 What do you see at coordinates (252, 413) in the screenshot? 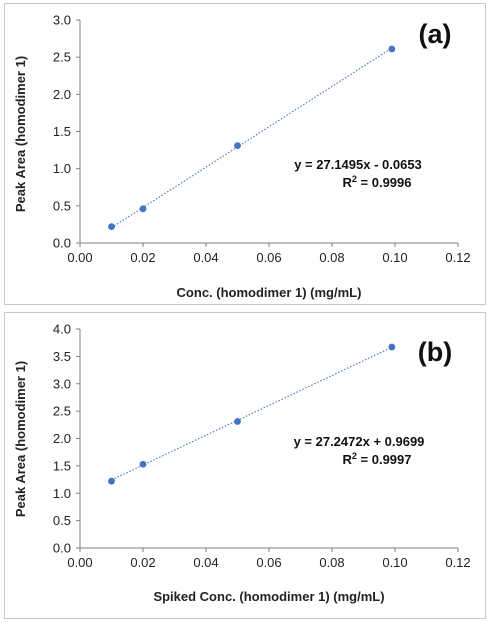
I see `trendline-b` at bounding box center [252, 413].